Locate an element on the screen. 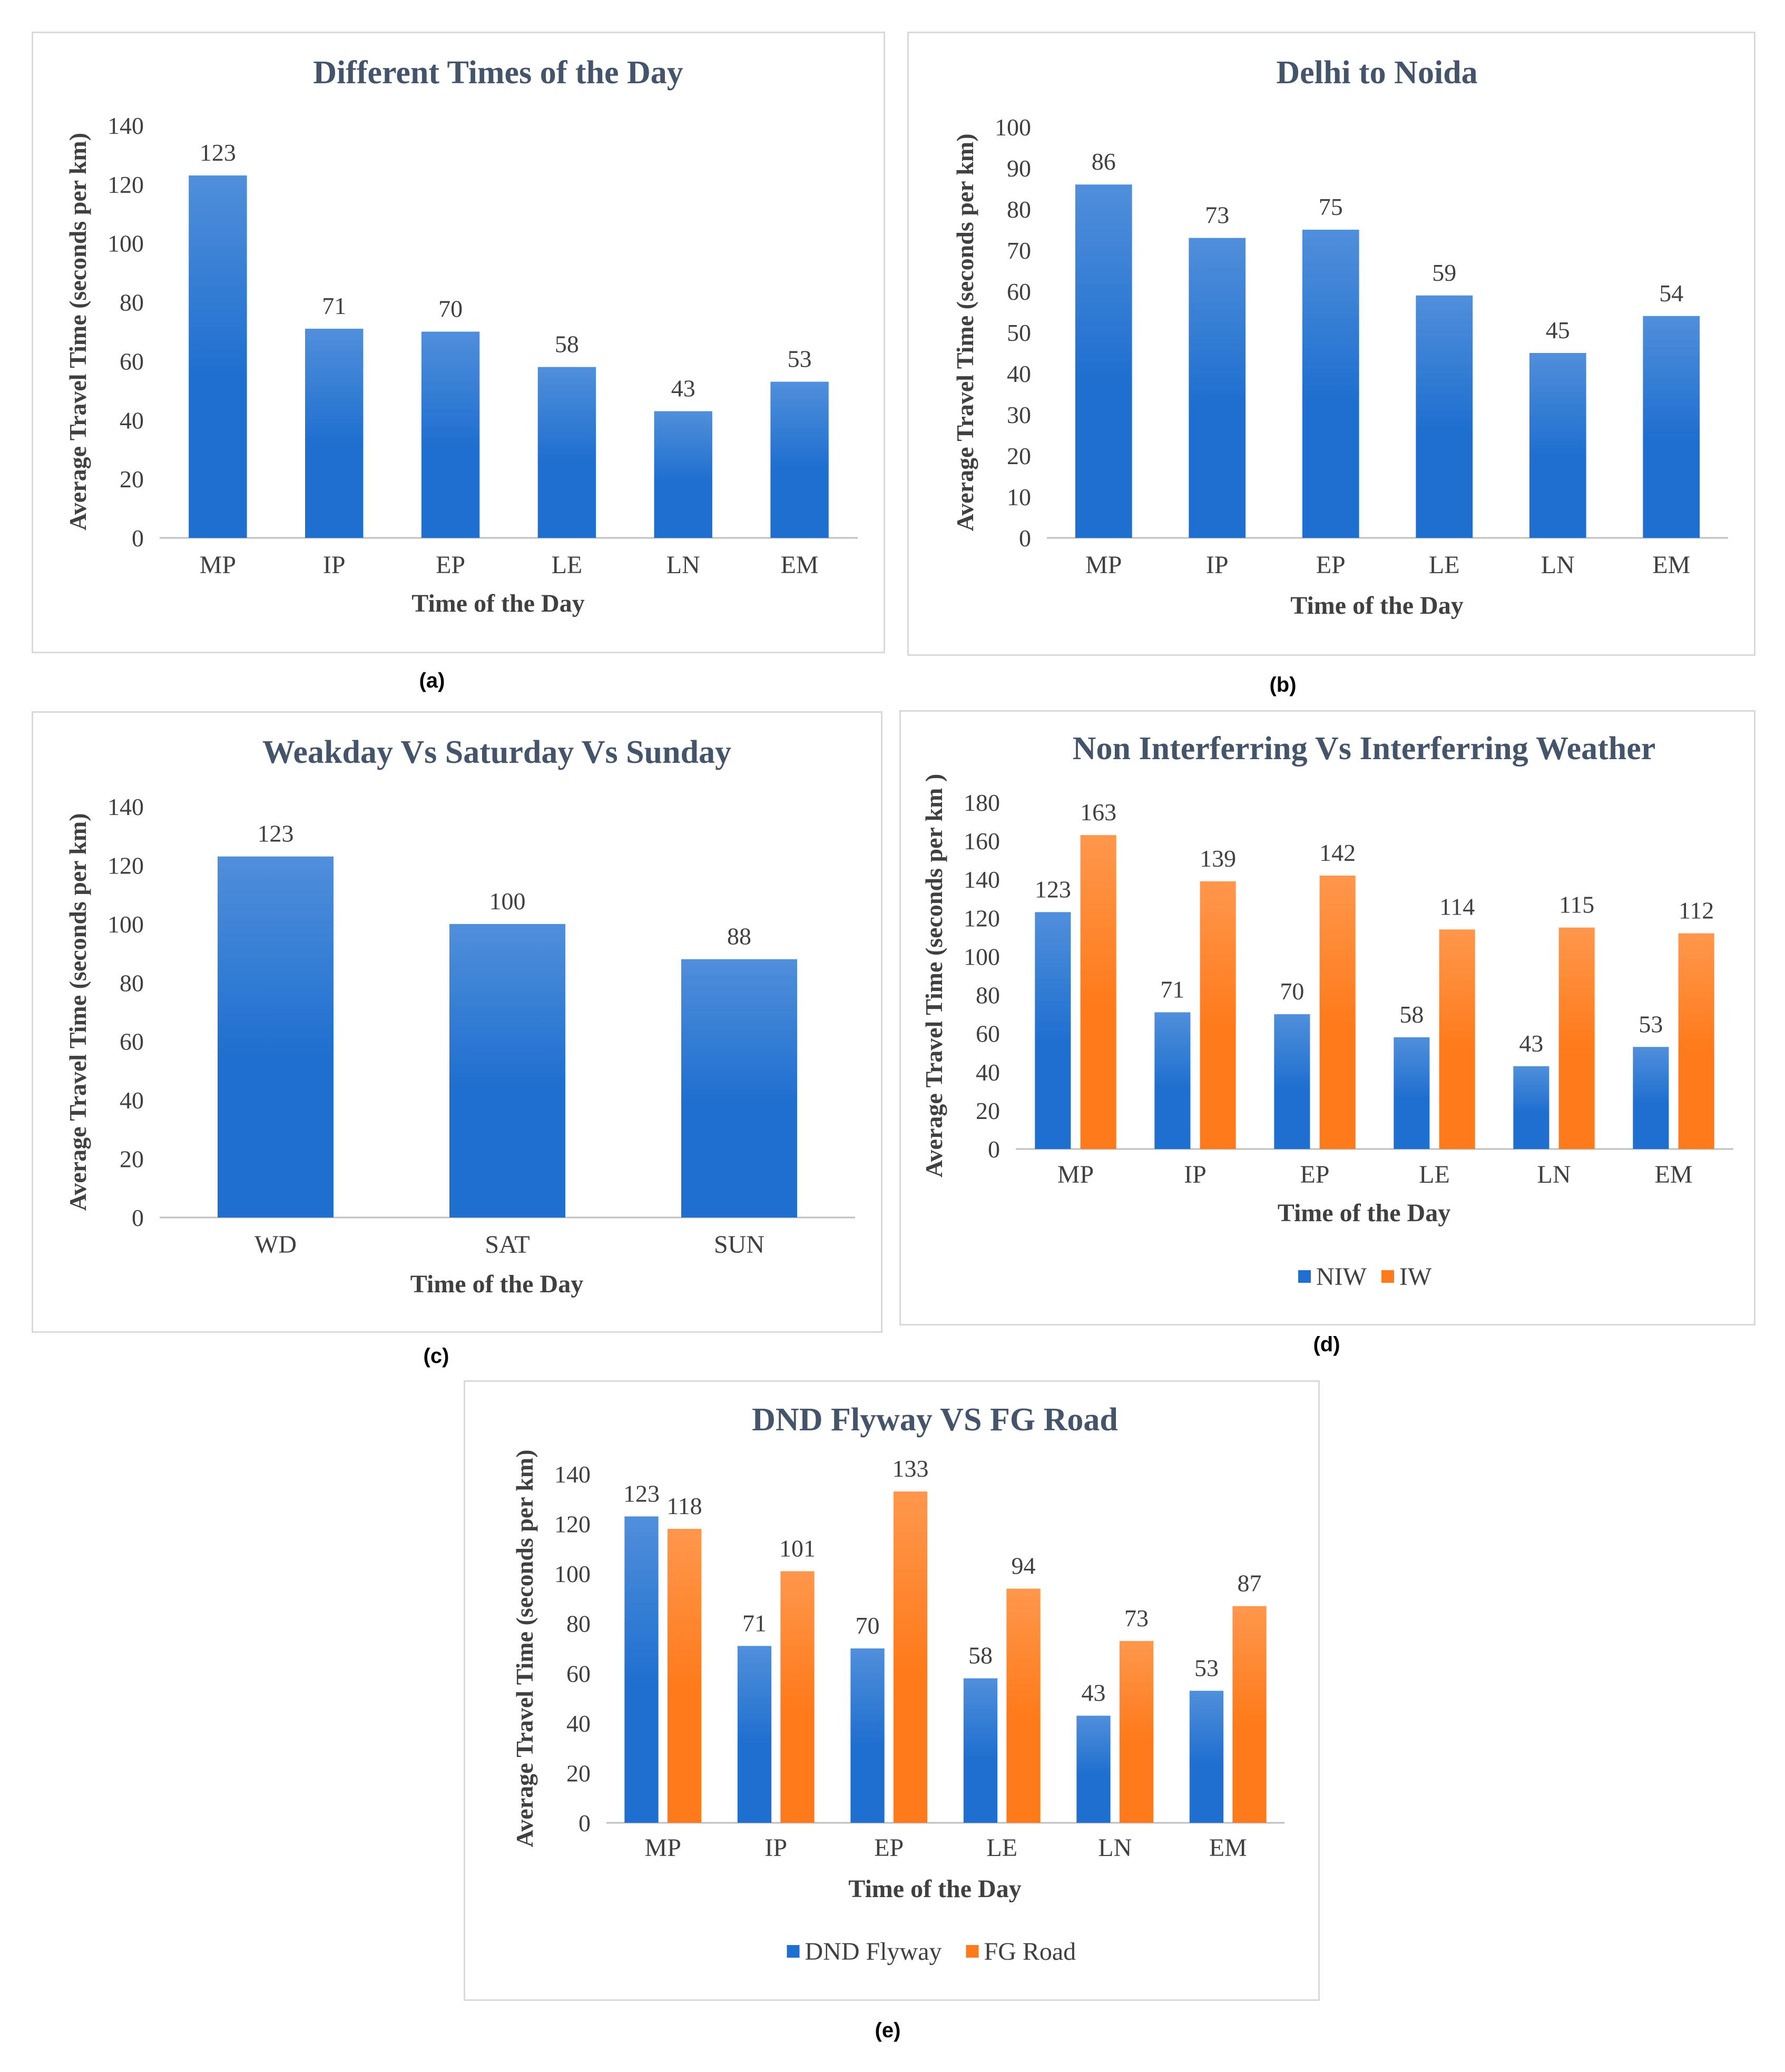 Image resolution: width=1785 pixels, height=2072 pixels. y-tick-label: 60 is located at coordinates (132, 1041).